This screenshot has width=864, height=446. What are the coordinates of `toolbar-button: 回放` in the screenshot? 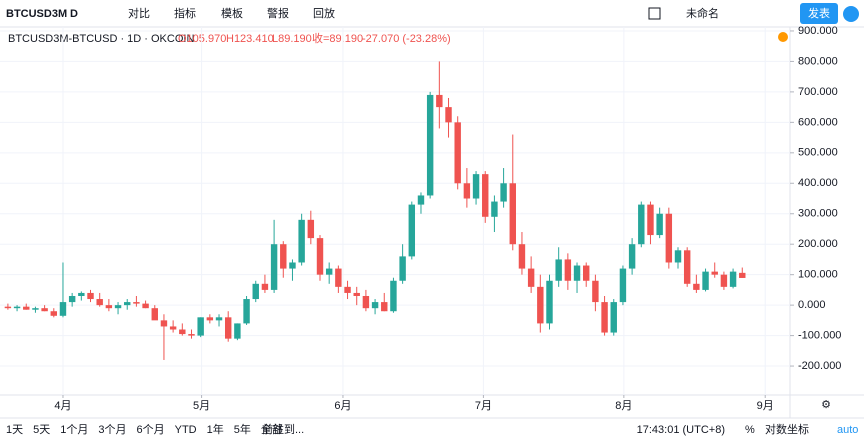 It's located at (324, 13).